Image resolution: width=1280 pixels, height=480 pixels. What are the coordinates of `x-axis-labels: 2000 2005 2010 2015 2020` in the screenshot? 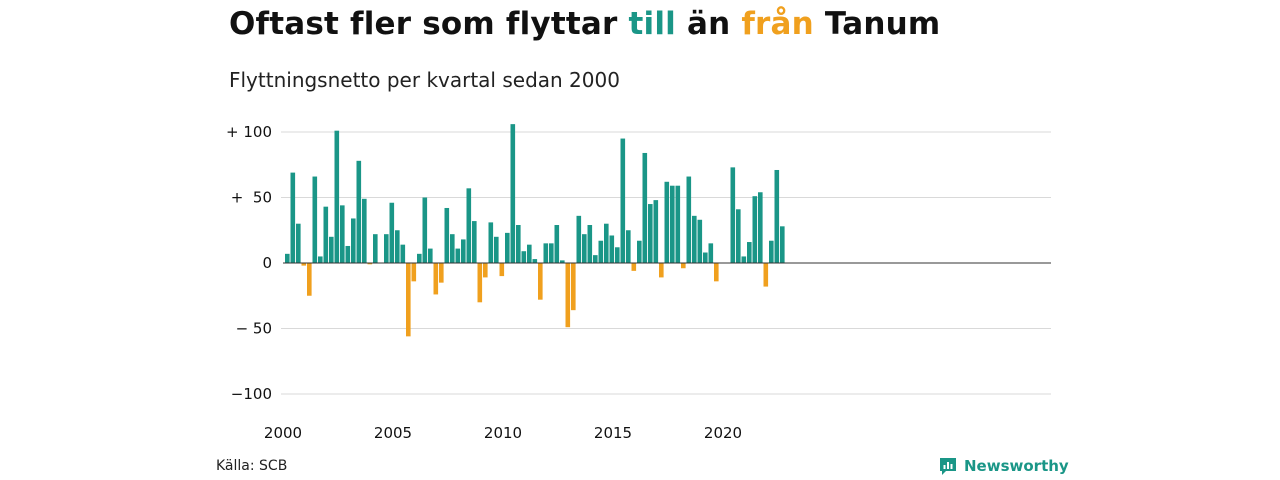 It's located at (503, 433).